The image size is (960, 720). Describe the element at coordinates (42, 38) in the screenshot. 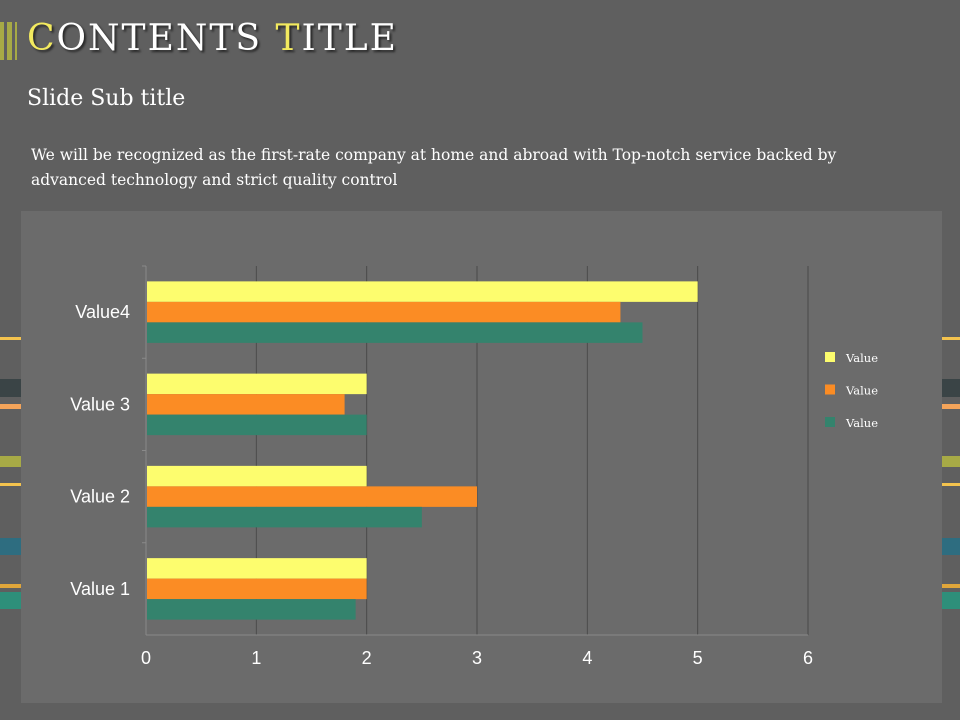

I see `title-initial: C` at that location.